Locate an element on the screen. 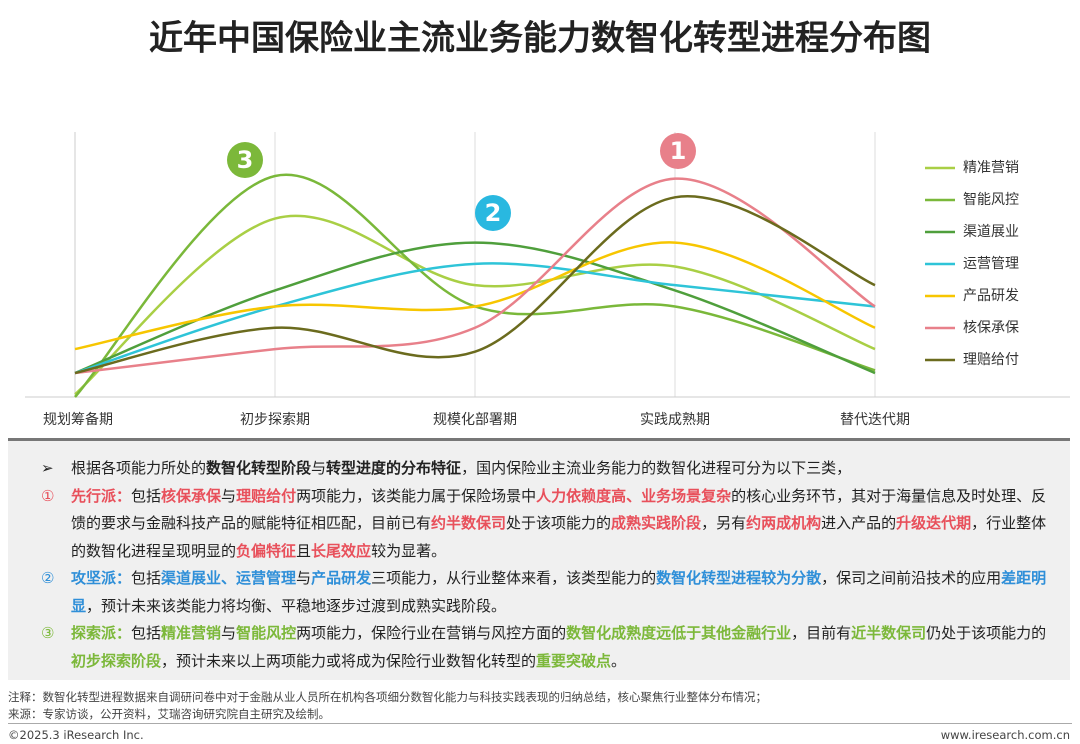  text: 处于该项能力的 is located at coordinates (559, 523).